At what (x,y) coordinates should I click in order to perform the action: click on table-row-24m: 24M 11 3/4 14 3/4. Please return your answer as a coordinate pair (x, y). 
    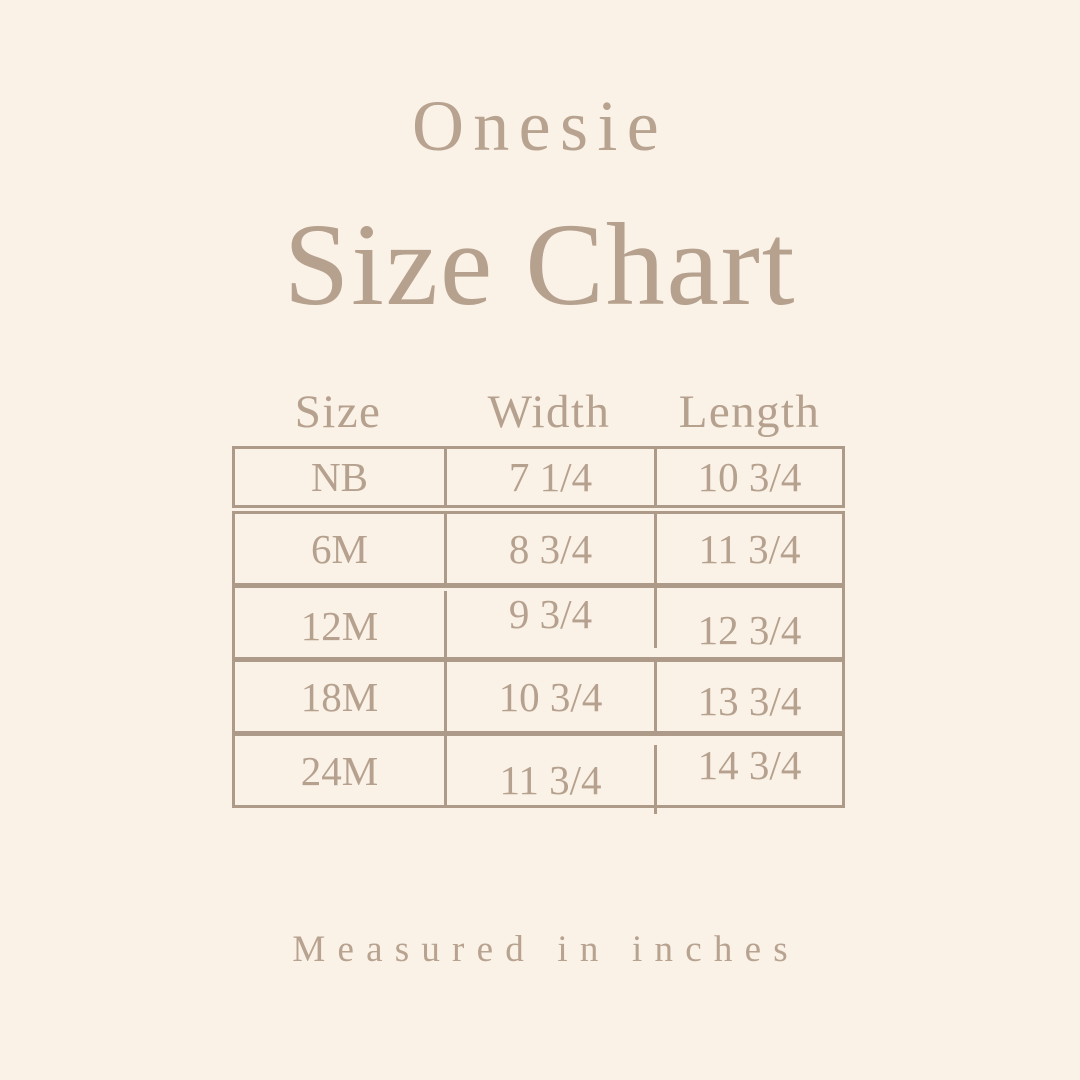
    Looking at the image, I should click on (538, 773).